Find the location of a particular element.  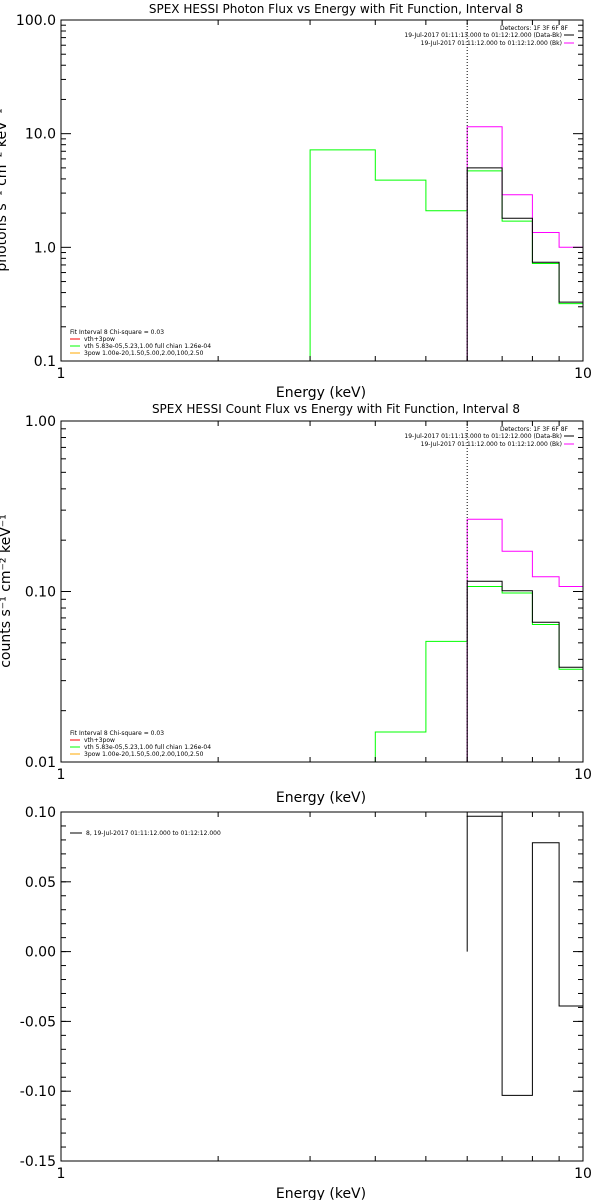

photon-fit-header: Fit Interval 8 Chi-square = 0.03 is located at coordinates (117, 332).